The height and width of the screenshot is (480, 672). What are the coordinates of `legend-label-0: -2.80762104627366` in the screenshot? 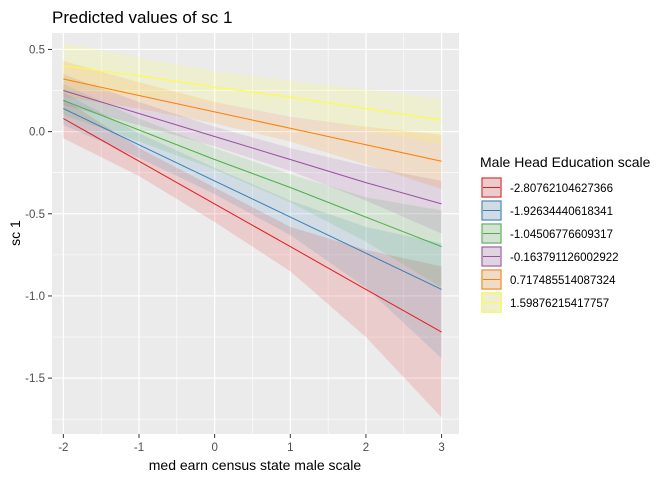 It's located at (561, 189).